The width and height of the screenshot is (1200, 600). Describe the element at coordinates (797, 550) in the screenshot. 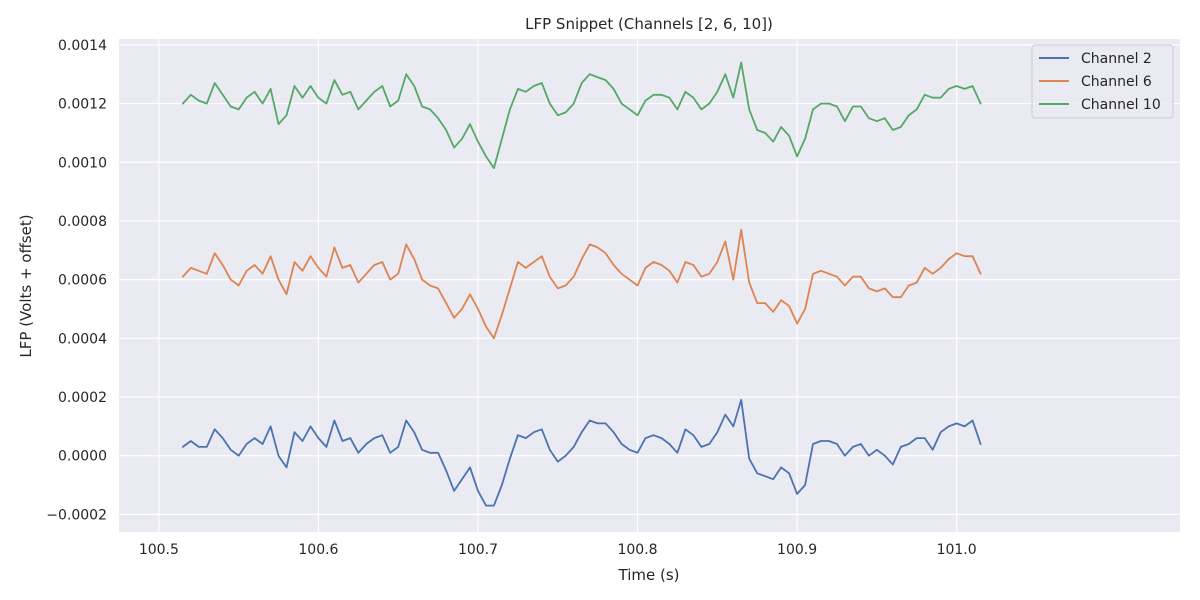

I see `x-tick-label: 100.9` at that location.